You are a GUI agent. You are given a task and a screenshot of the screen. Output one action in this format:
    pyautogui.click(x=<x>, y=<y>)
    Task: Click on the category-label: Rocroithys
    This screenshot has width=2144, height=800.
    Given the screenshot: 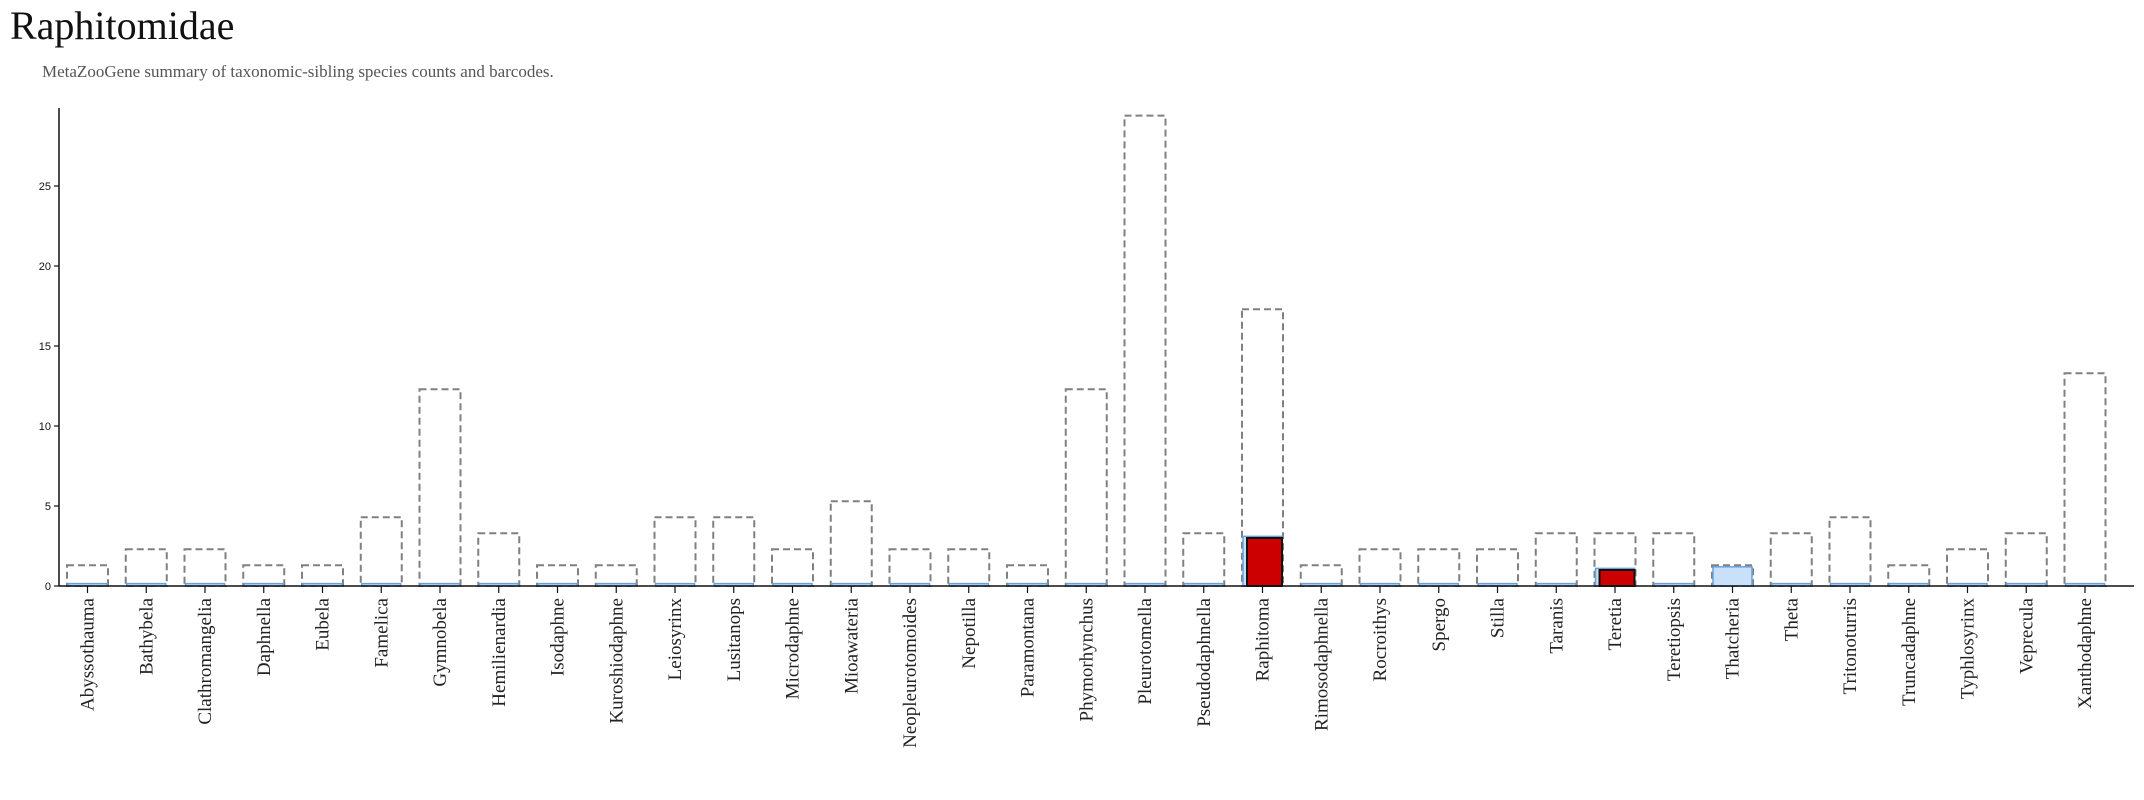 What is the action you would take?
    pyautogui.click(x=1380, y=639)
    